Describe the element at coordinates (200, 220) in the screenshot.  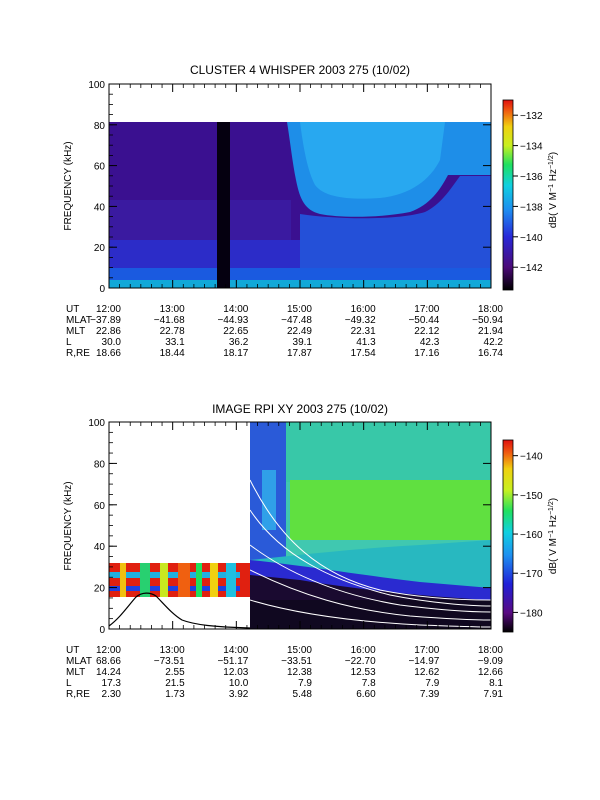
I see `panel1-mid-band` at that location.